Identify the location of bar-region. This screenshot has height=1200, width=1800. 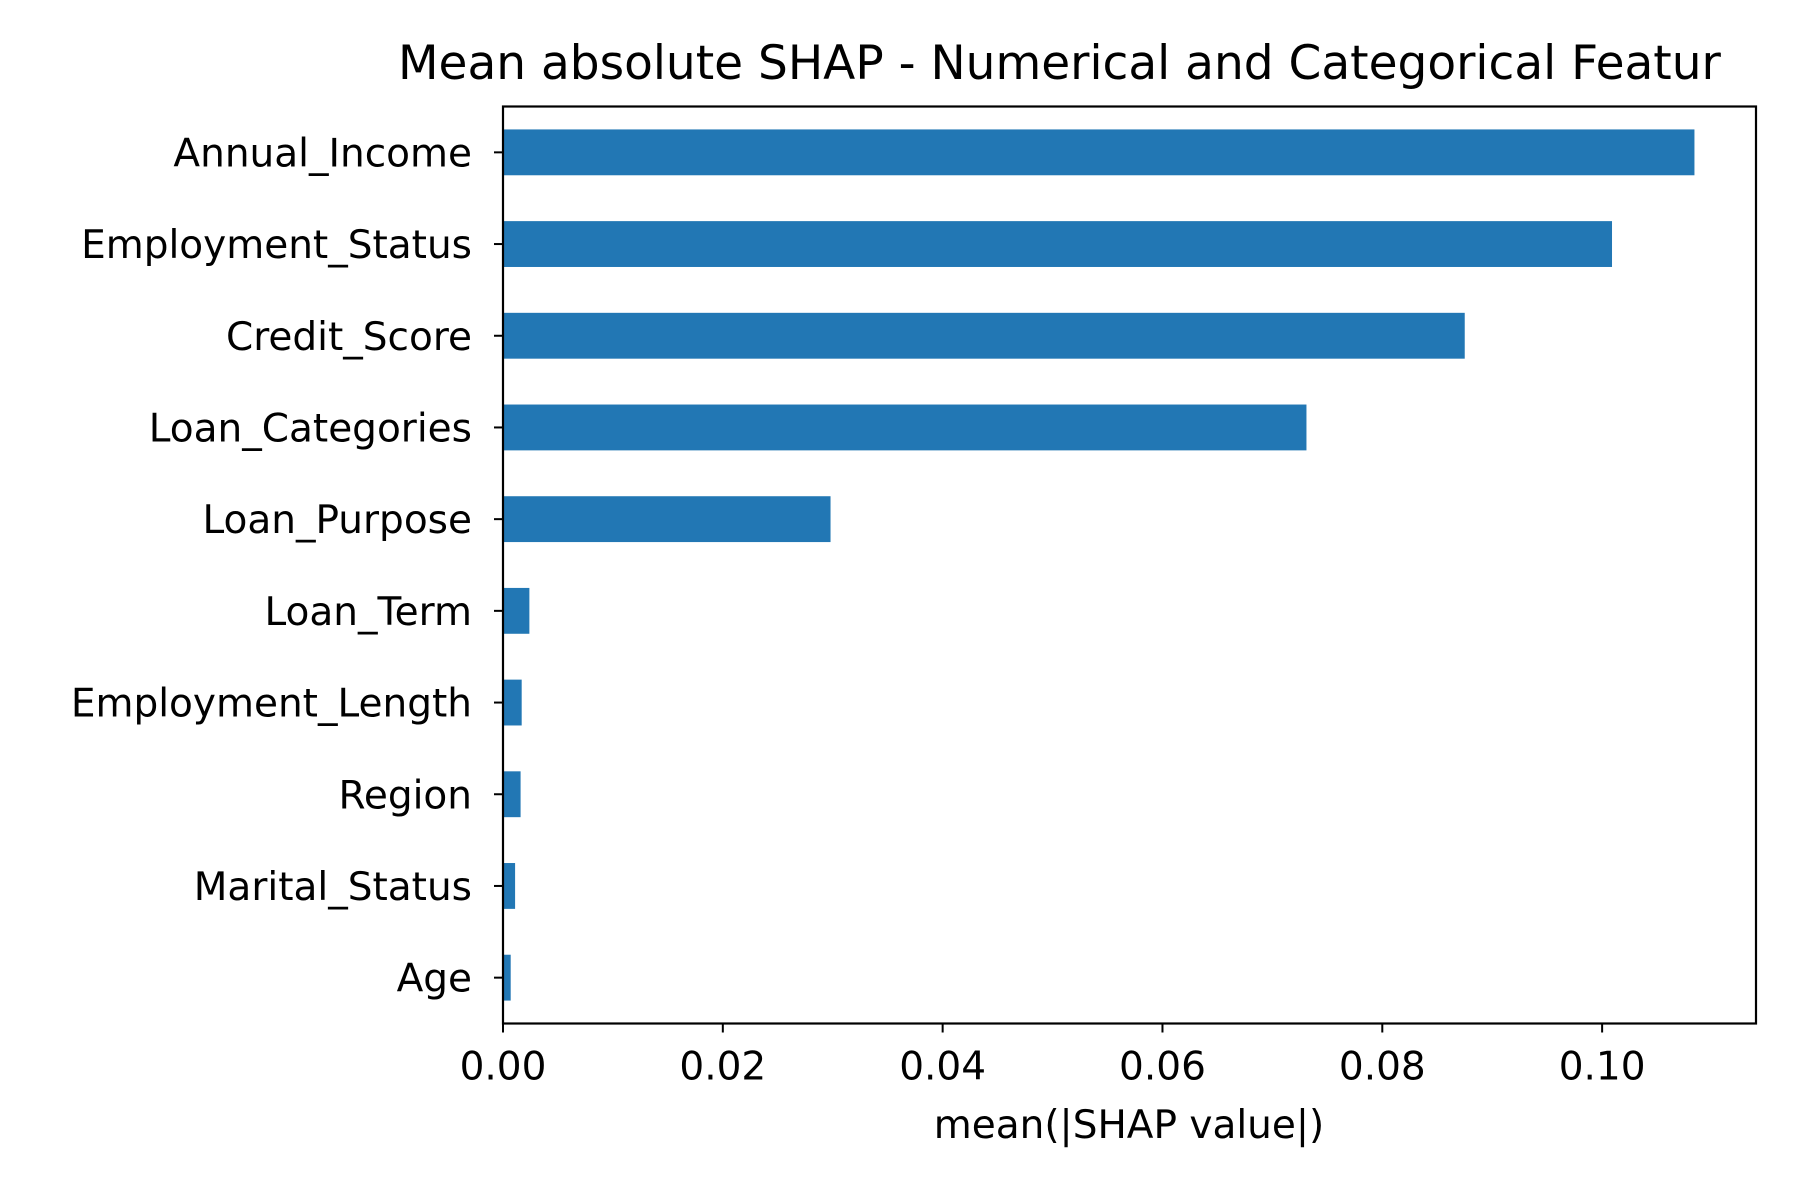
(512, 794).